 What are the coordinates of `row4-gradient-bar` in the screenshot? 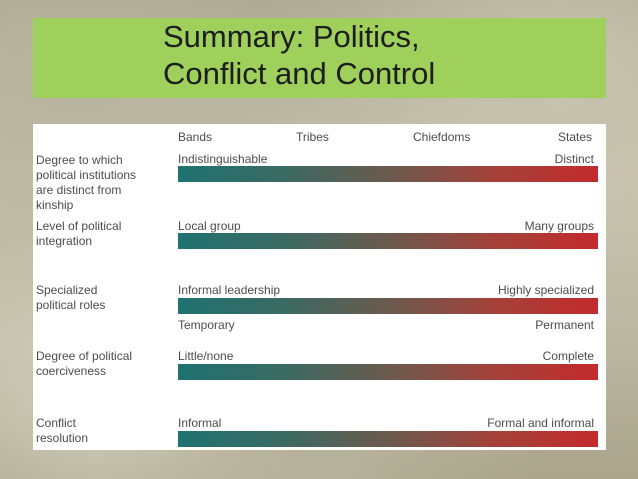 It's located at (388, 372).